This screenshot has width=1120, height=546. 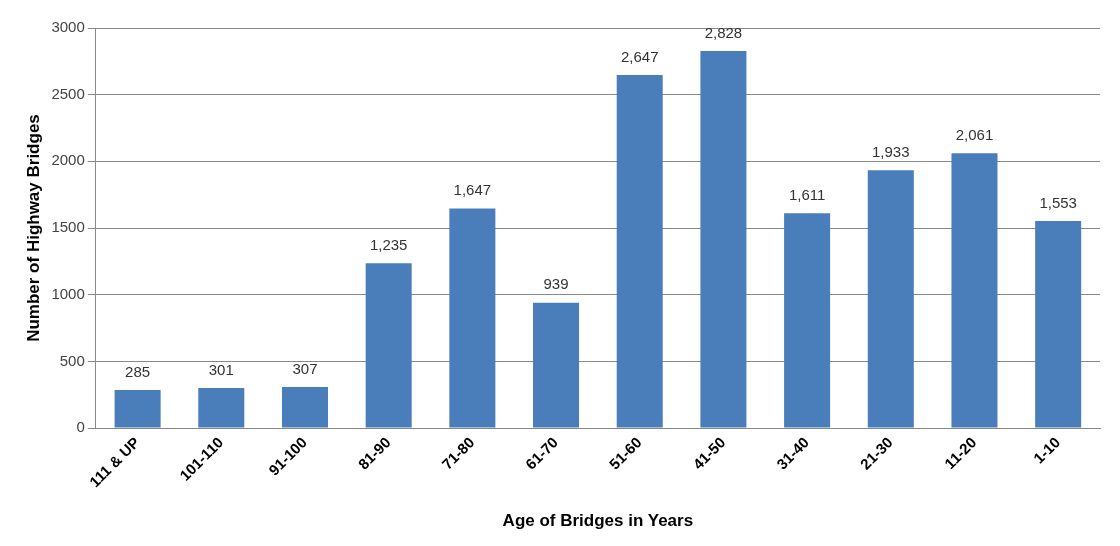 I want to click on data-label: 939, so click(x=556, y=284).